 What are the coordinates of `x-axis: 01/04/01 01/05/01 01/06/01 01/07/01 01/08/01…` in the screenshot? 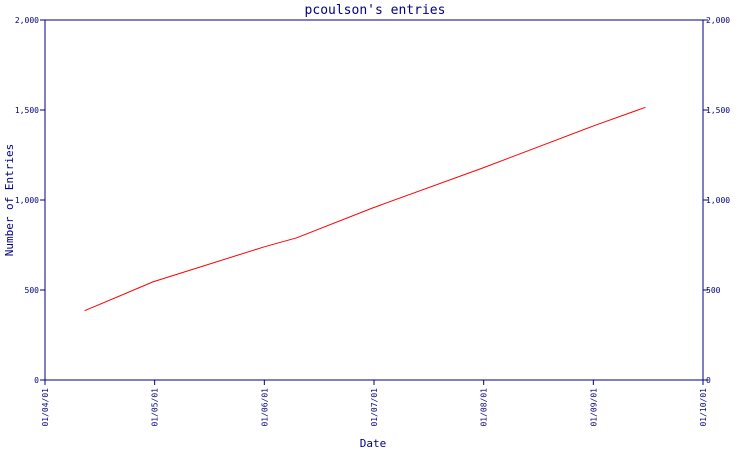 It's located at (374, 403).